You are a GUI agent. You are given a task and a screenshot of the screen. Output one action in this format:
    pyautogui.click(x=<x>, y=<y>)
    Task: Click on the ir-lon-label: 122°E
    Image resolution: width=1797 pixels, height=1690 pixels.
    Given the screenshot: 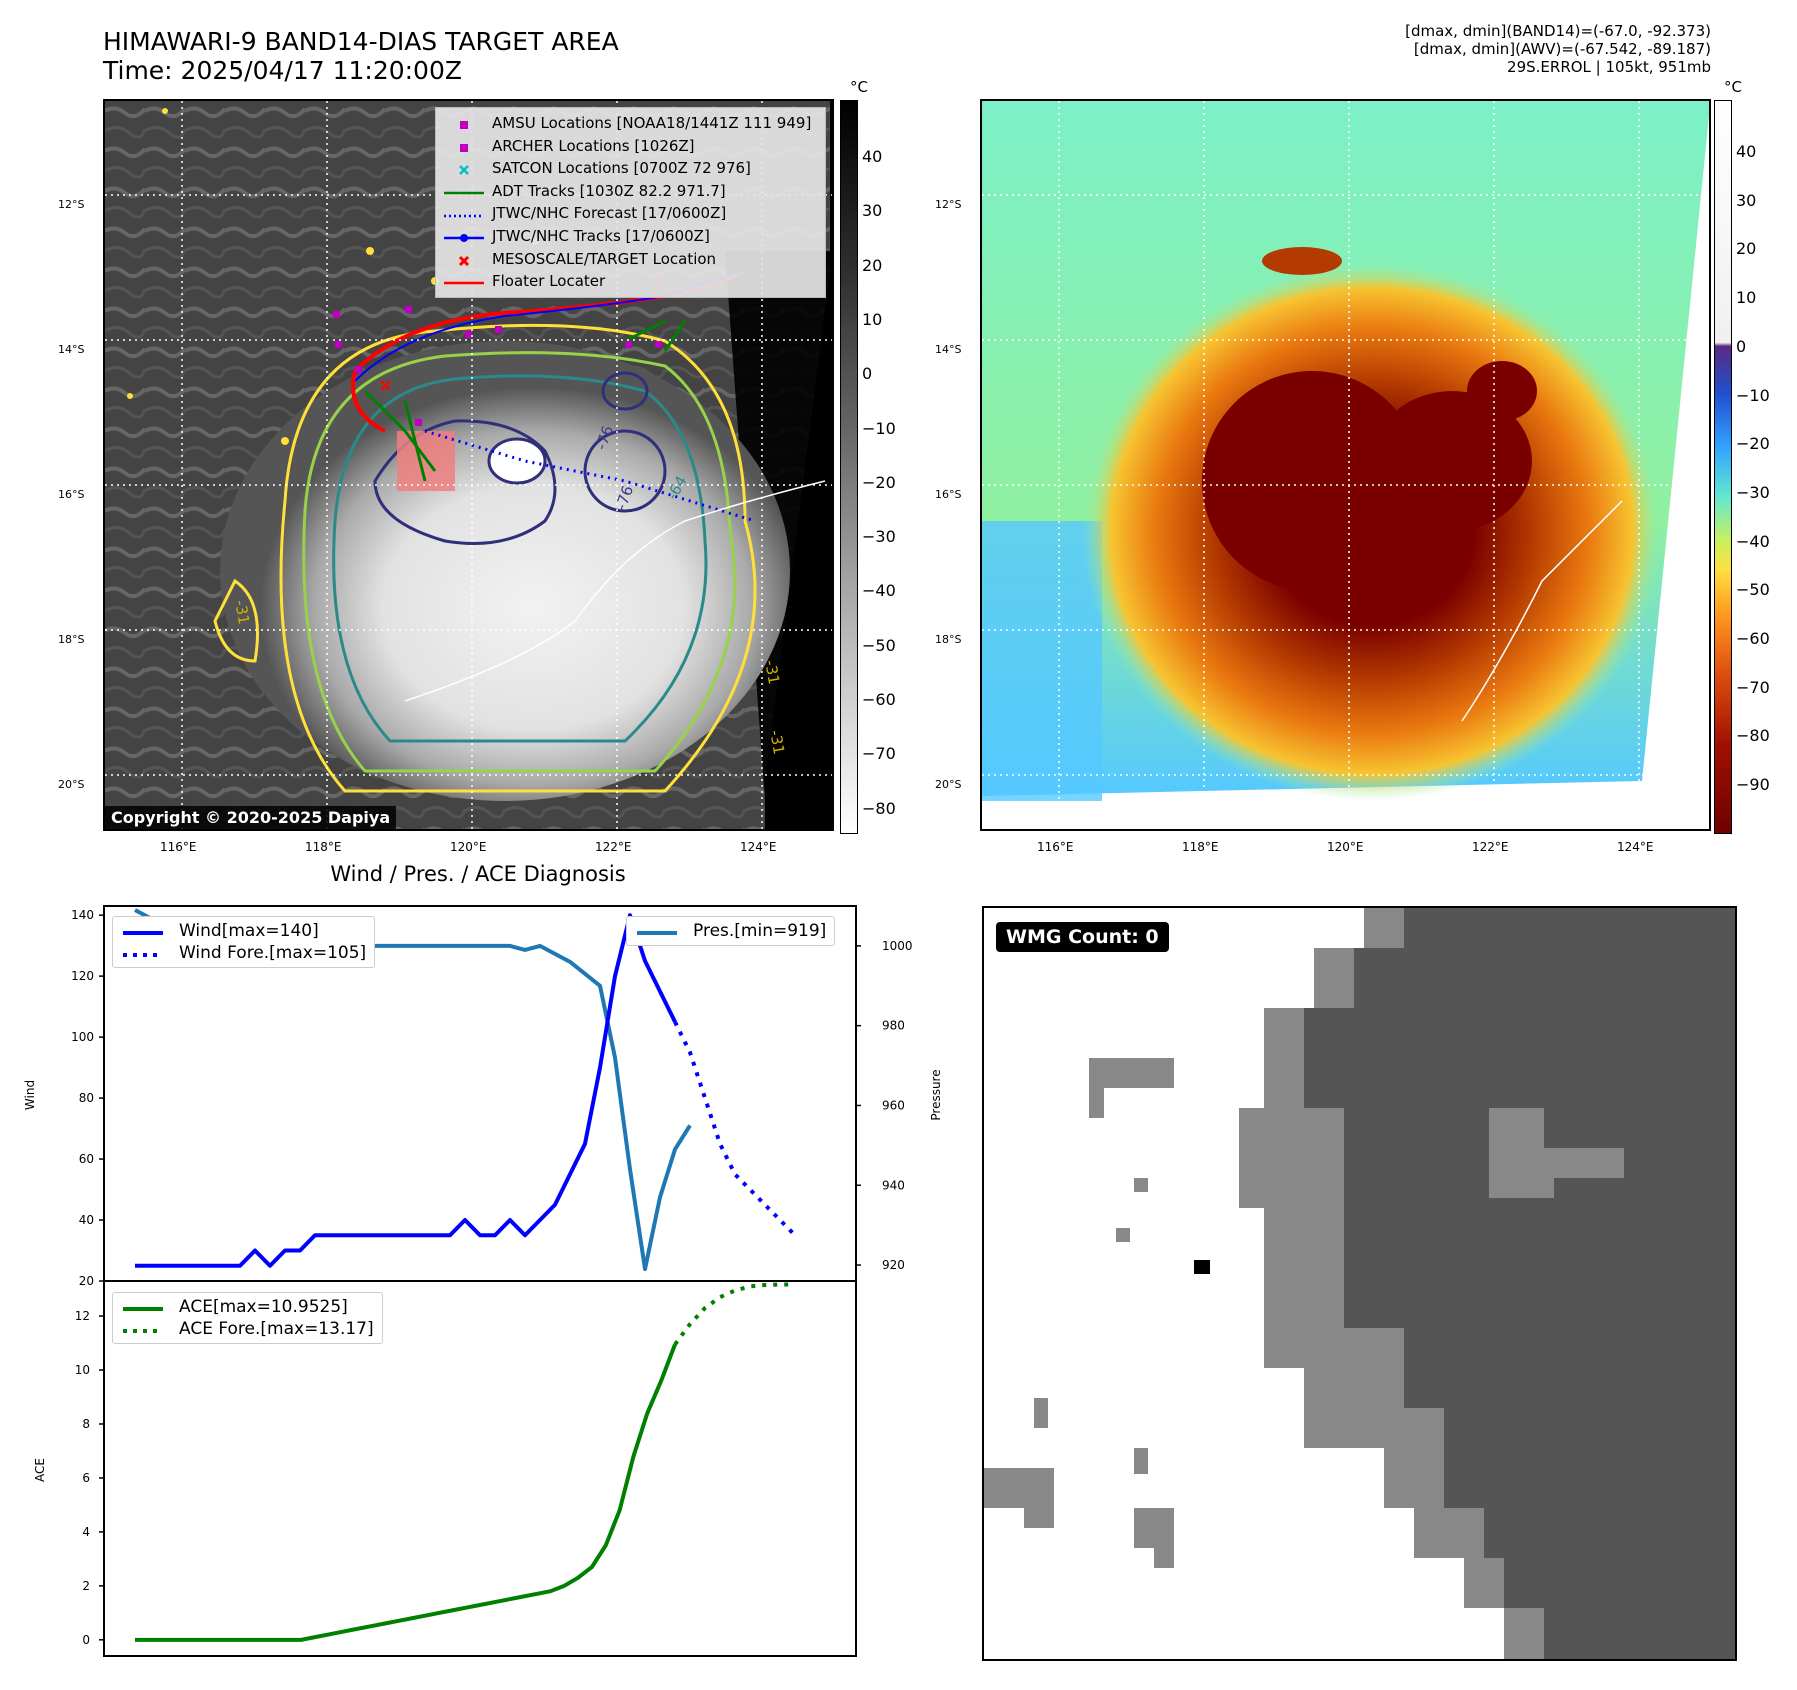 What is the action you would take?
    pyautogui.click(x=613, y=847)
    